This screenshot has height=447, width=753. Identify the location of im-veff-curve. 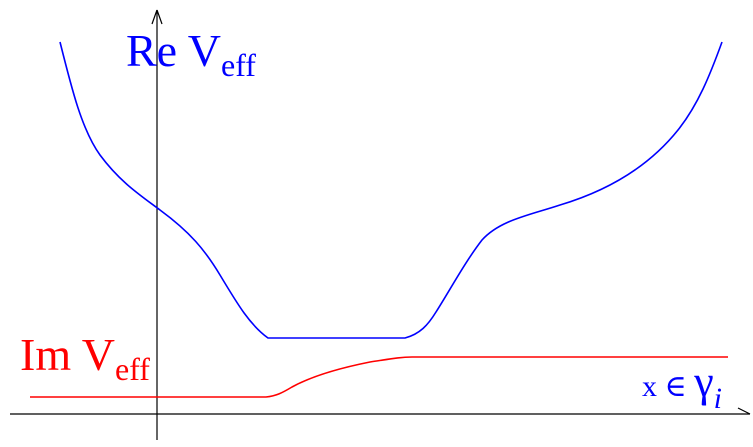
(379, 377).